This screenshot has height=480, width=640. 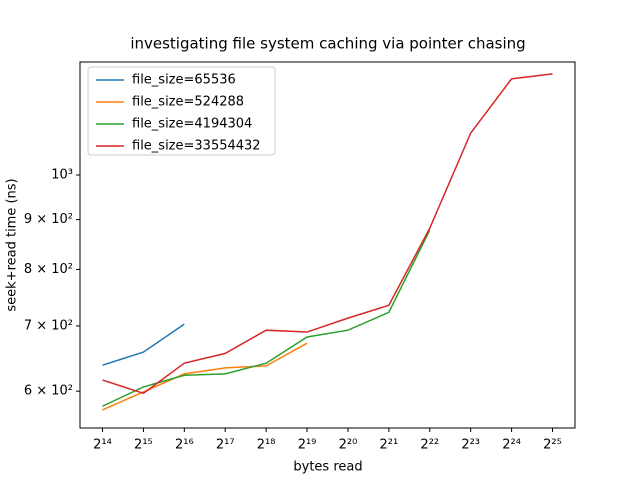 I want to click on x-tick-label: 2²⁰, so click(x=348, y=445).